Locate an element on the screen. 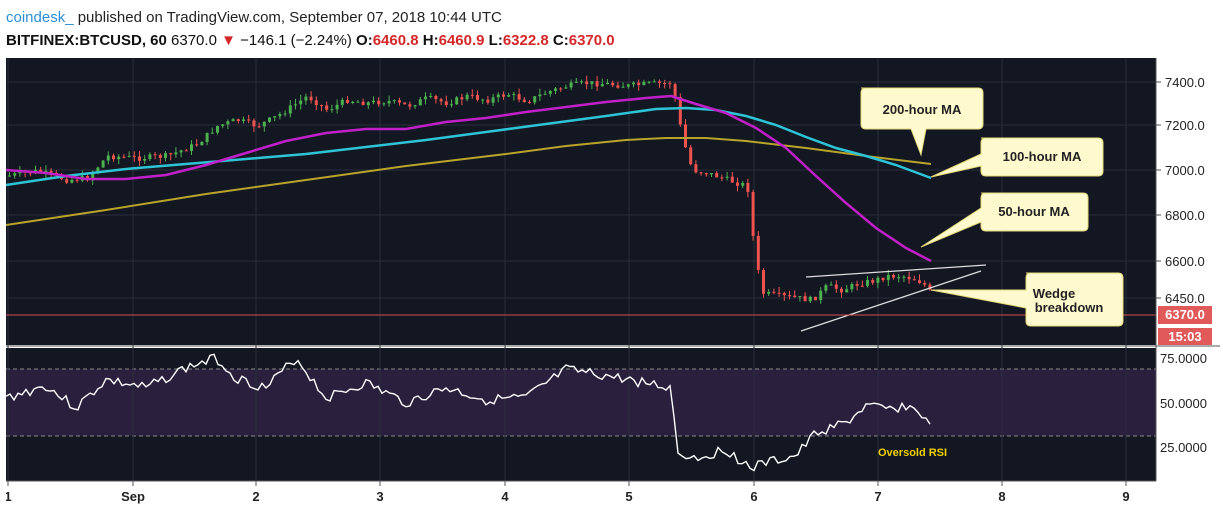 The image size is (1223, 518). rsi-tick-label: 25.0000 is located at coordinates (1183, 447).